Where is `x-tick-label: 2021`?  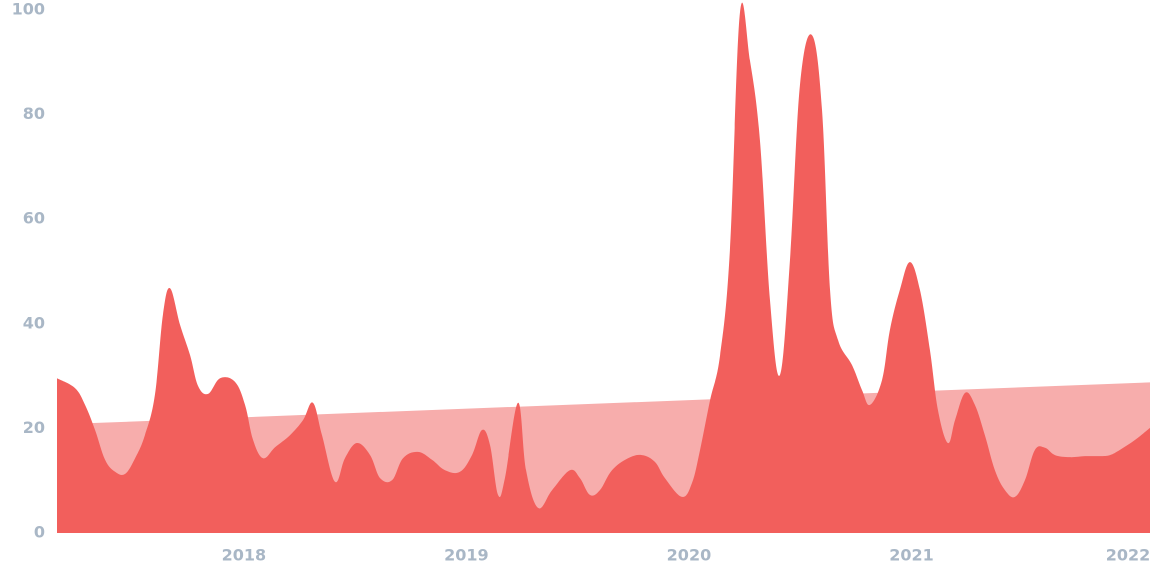 x-tick-label: 2021 is located at coordinates (911, 555).